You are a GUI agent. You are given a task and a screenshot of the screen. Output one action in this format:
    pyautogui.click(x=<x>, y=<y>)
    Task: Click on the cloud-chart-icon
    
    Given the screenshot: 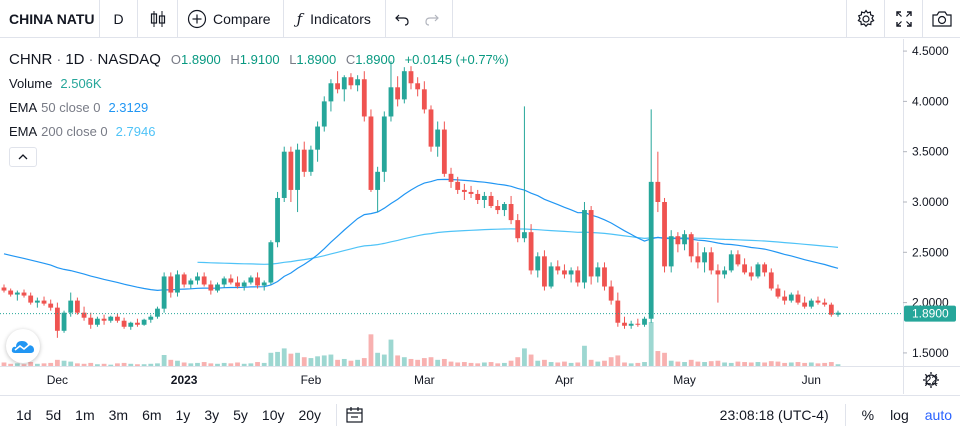 What is the action you would take?
    pyautogui.click(x=23, y=347)
    